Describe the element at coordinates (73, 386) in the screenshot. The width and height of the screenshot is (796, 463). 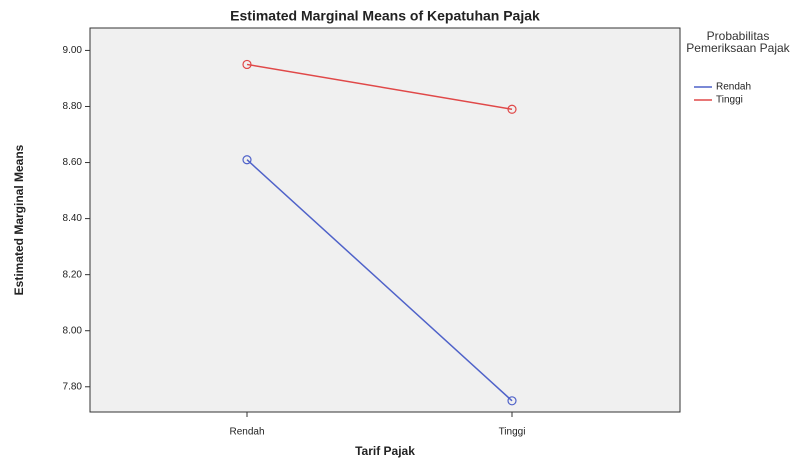
I see `y-tick-label: 7.80` at that location.